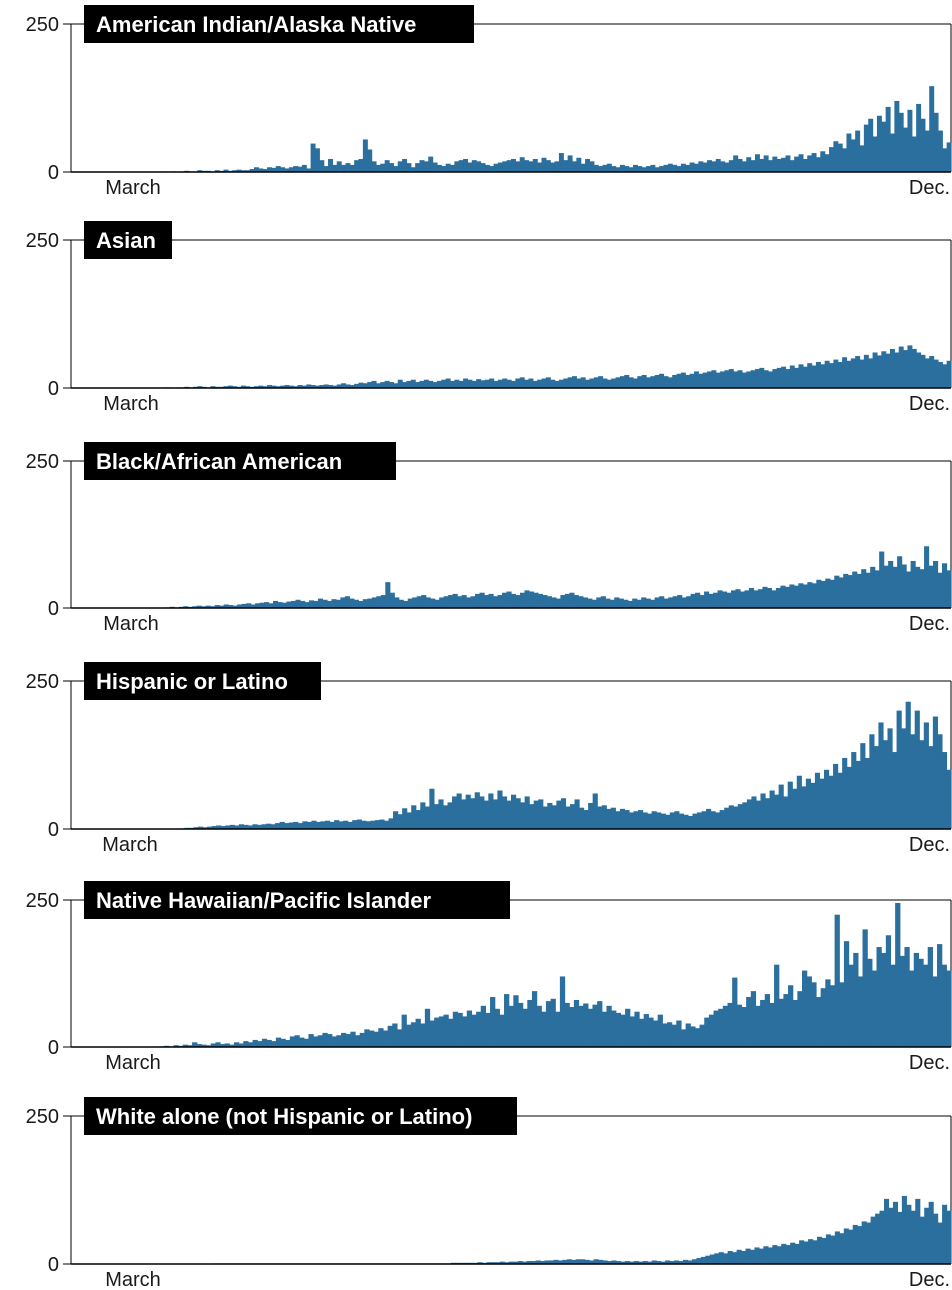 Image resolution: width=952 pixels, height=1290 pixels. What do you see at coordinates (53, 389) in the screenshot?
I see `y-tick-label-bottom: 0` at bounding box center [53, 389].